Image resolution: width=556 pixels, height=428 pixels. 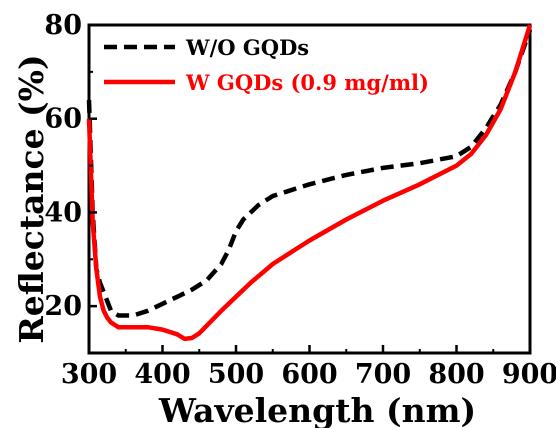 What do you see at coordinates (63, 119) in the screenshot?
I see `y-tick-label: 60` at bounding box center [63, 119].